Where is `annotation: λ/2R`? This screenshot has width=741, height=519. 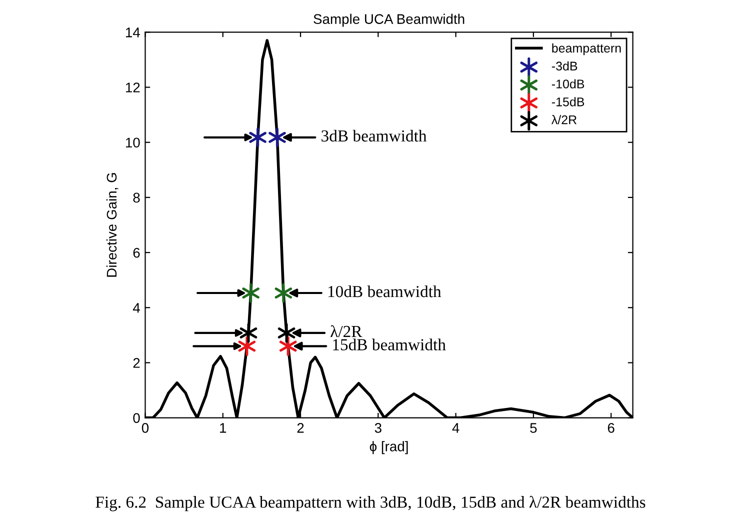 annotation: λ/2R is located at coordinates (346, 331).